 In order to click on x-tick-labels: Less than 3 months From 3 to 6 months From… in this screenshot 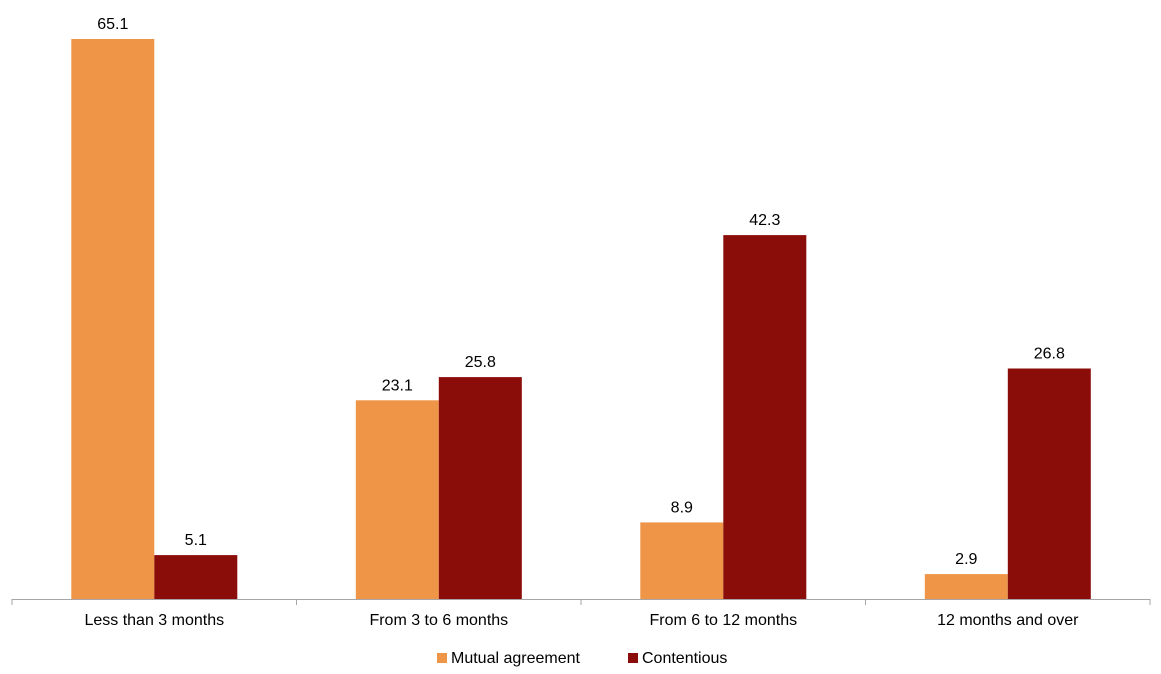, I will do `click(581, 620)`.